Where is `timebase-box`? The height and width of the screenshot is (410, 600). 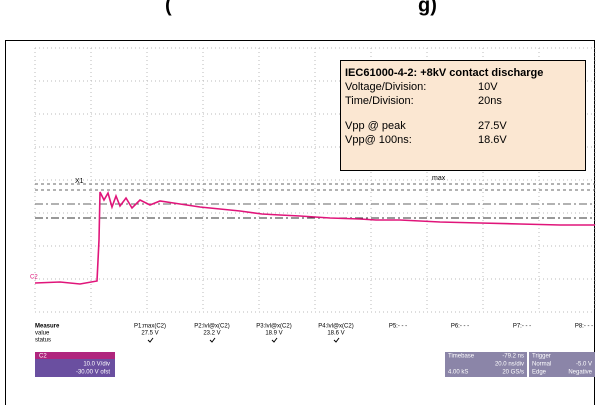 timebase-box is located at coordinates (486, 364).